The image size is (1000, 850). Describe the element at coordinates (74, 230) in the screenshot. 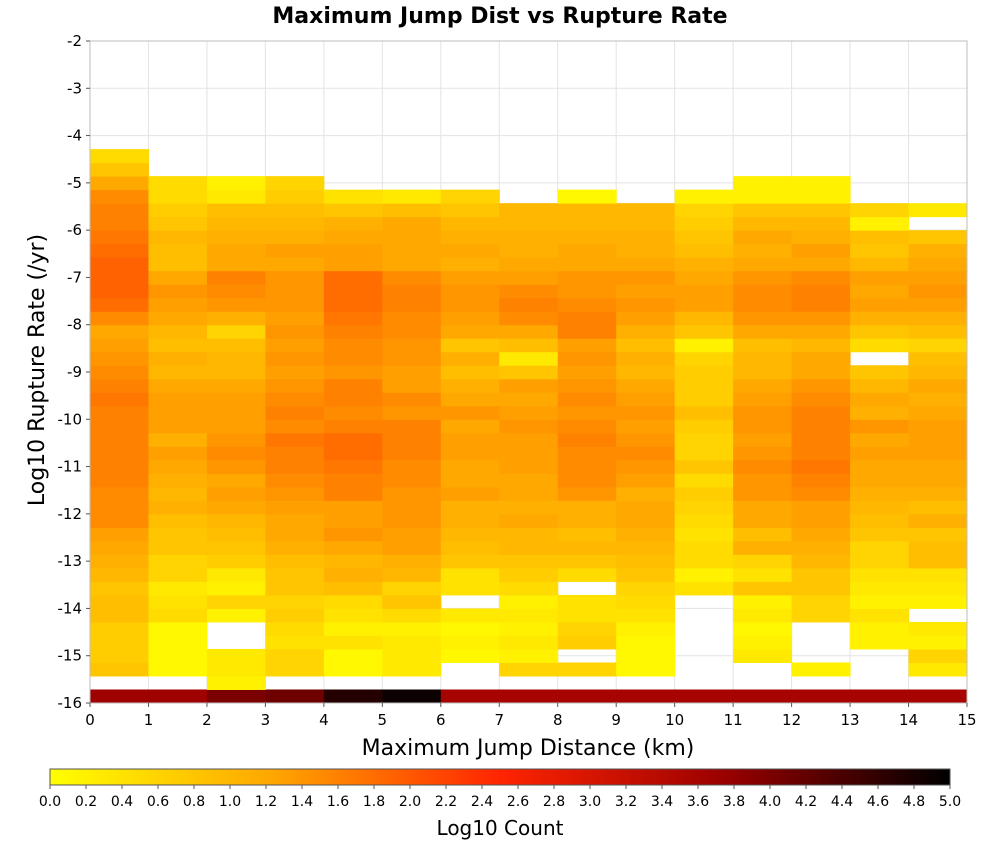

I see `y-tick-label: -6` at that location.